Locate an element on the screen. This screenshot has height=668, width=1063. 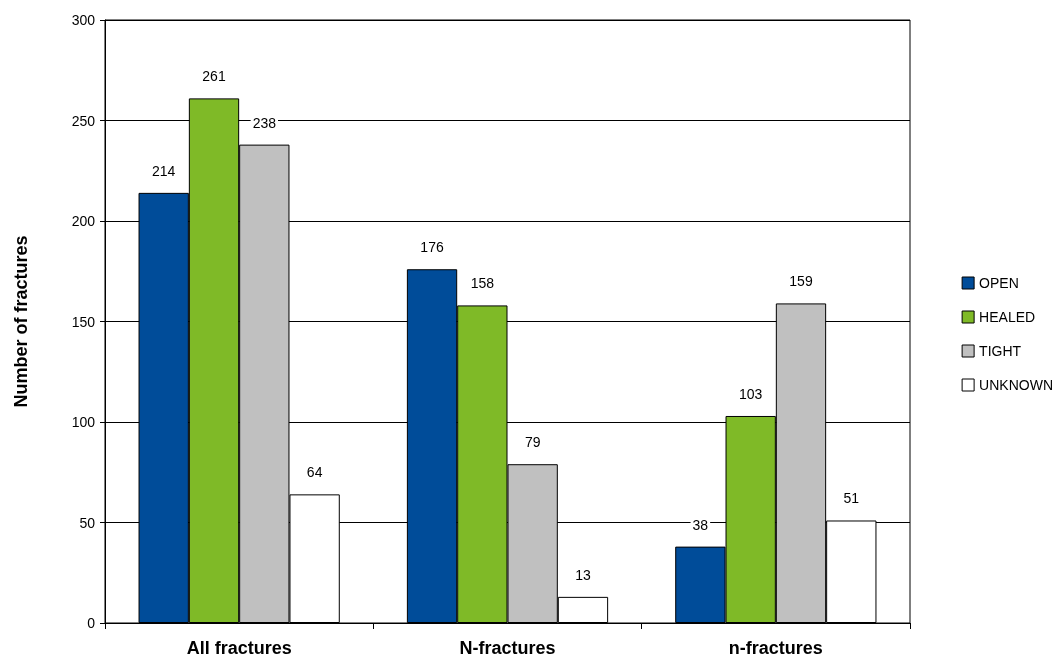
x-tick-label: All fractures is located at coordinates (239, 648).